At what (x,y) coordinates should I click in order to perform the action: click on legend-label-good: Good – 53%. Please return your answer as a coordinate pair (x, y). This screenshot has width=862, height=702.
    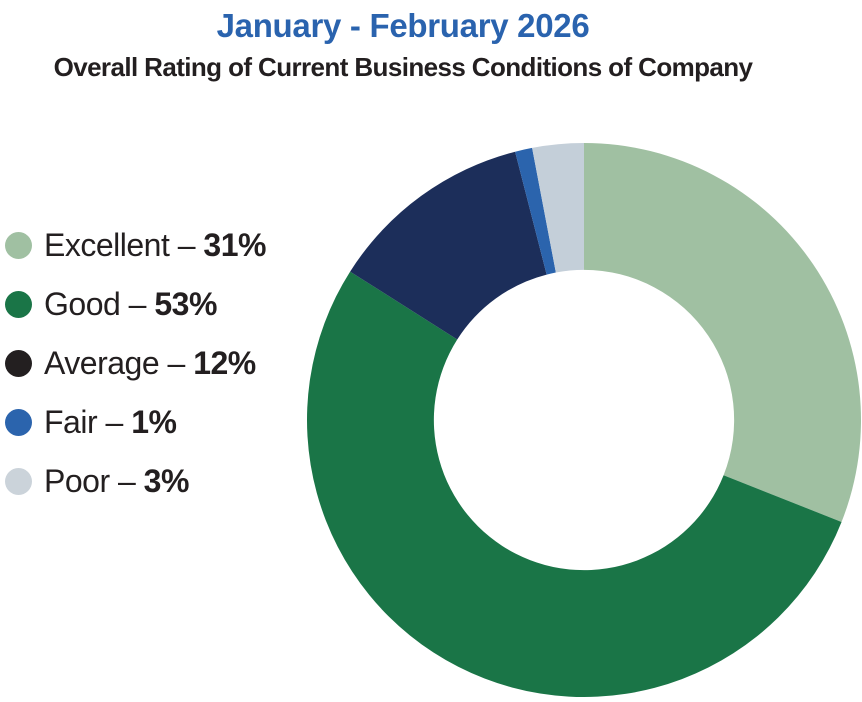
    Looking at the image, I should click on (130, 304).